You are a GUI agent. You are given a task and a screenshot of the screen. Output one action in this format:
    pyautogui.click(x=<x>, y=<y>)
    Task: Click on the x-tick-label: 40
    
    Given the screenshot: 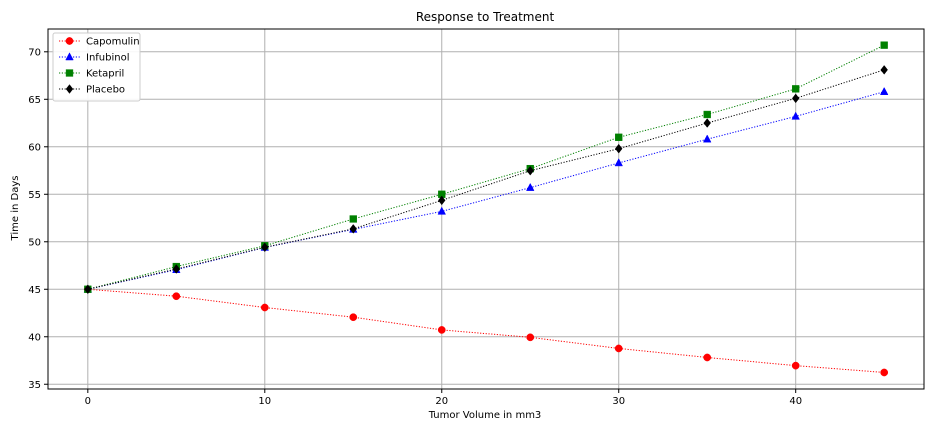 What is the action you would take?
    pyautogui.click(x=795, y=401)
    